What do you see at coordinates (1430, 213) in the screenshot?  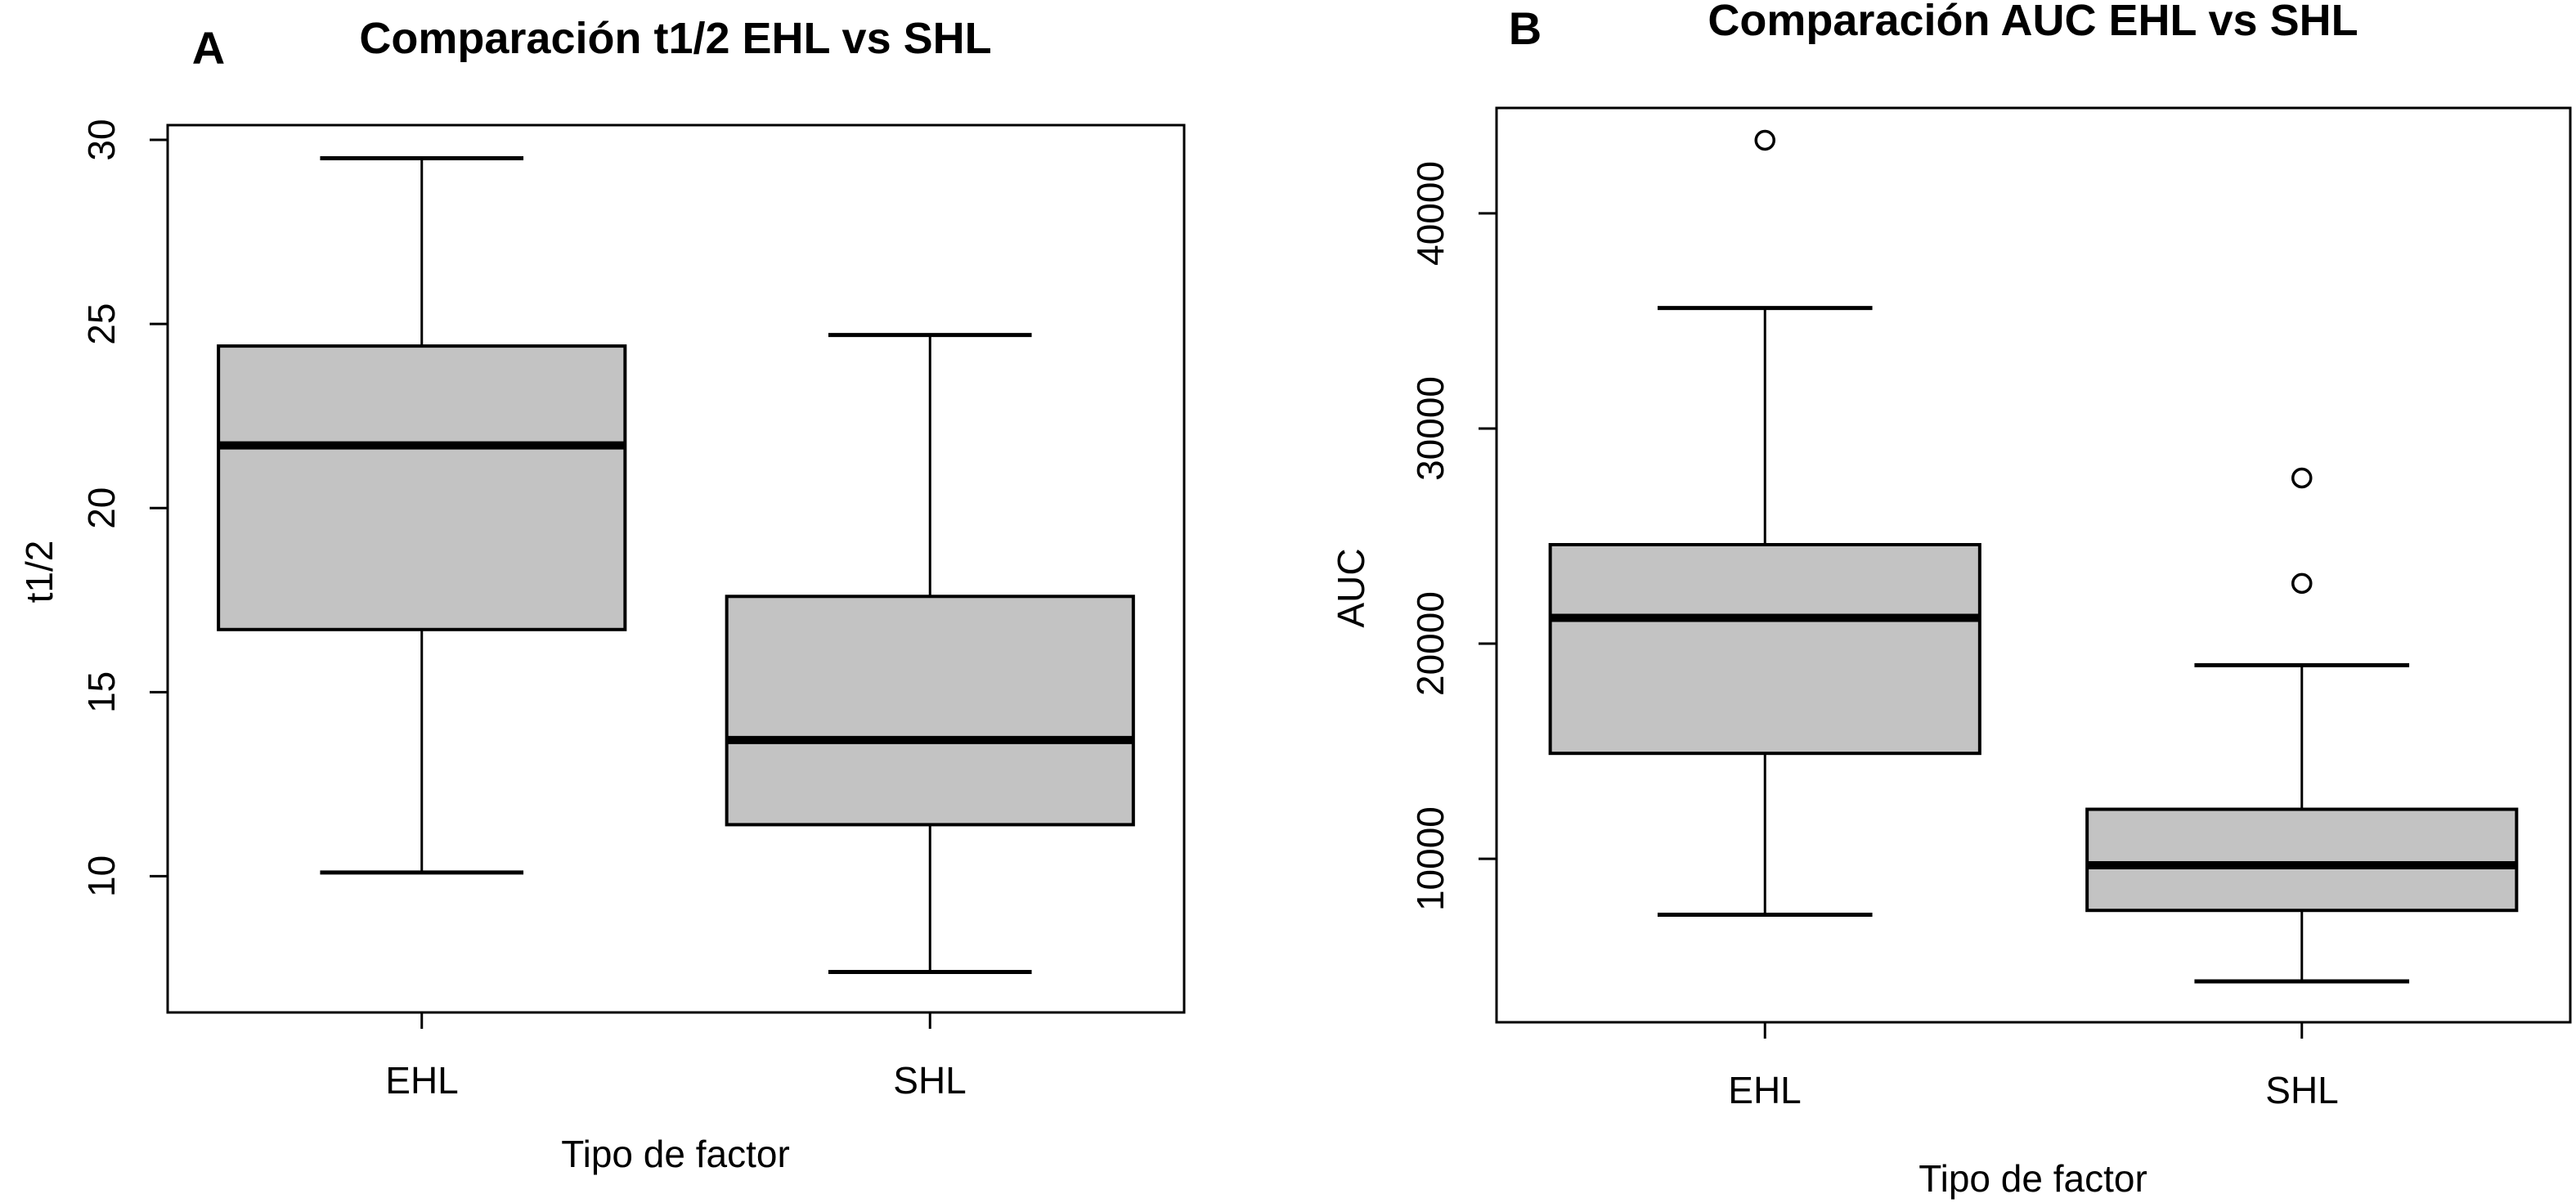 I see `panel-b-y-tick-label: 40000` at bounding box center [1430, 213].